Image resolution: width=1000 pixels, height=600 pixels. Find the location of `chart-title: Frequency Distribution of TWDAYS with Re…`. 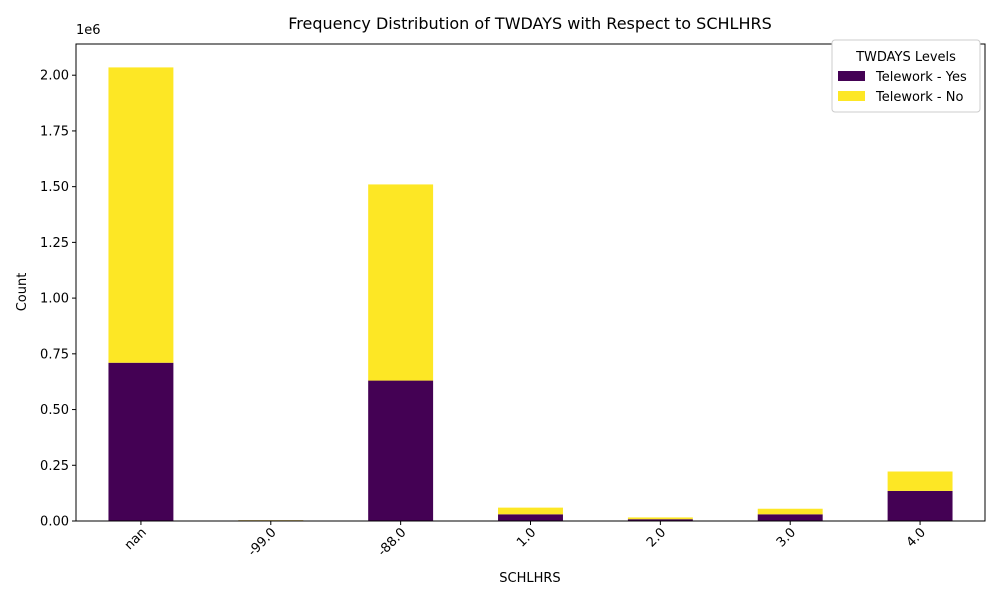

chart-title: Frequency Distribution of TWDAYS with Re… is located at coordinates (530, 23).